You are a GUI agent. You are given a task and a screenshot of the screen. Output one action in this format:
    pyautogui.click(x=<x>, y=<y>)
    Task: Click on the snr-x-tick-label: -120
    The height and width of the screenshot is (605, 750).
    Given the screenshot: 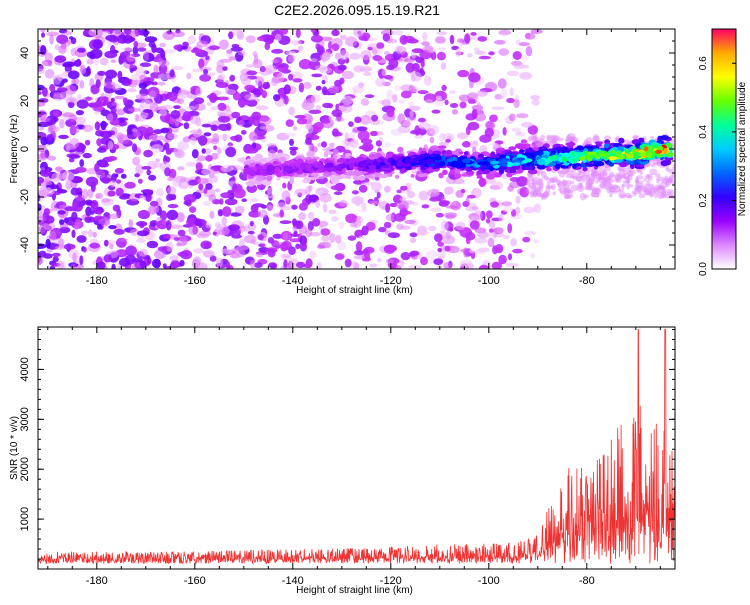 What is the action you would take?
    pyautogui.click(x=391, y=581)
    